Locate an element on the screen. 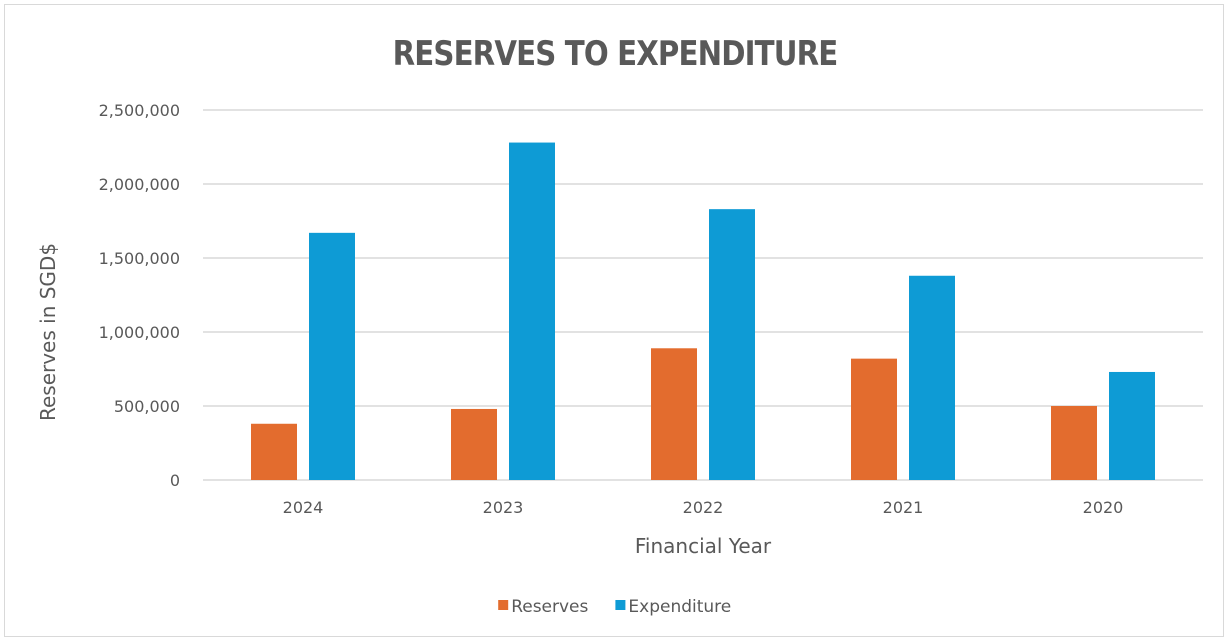 This screenshot has height=643, width=1230. legend-swatch-expenditure is located at coordinates (620, 605).